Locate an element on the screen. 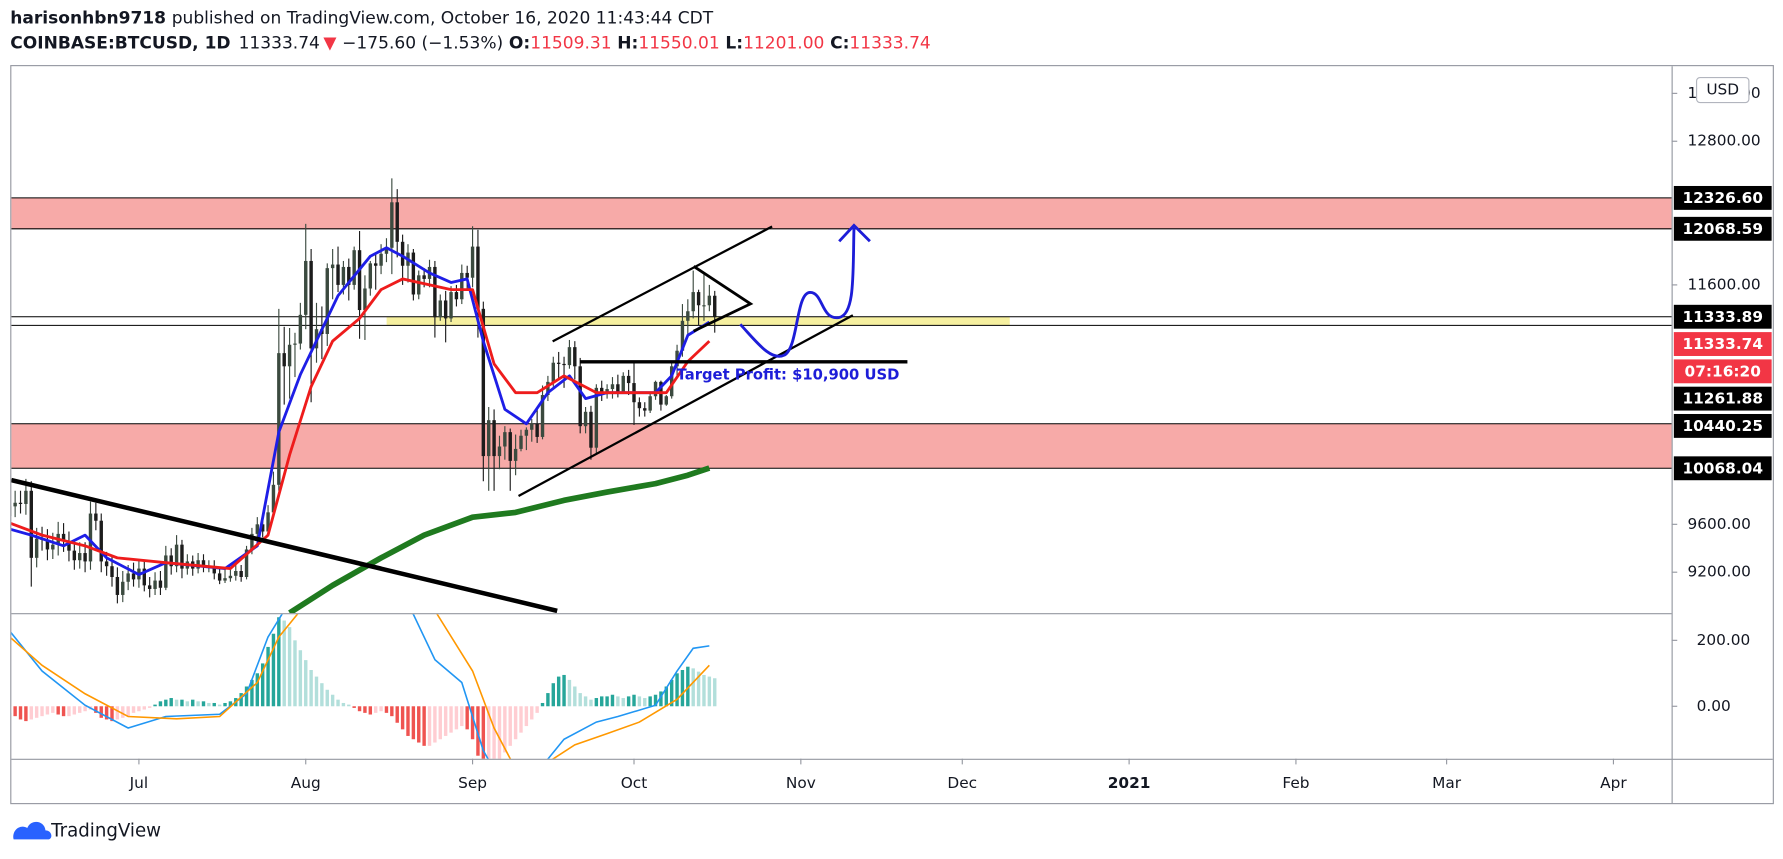 The image size is (1783, 859). last-price-label-box is located at coordinates (1722, 344).